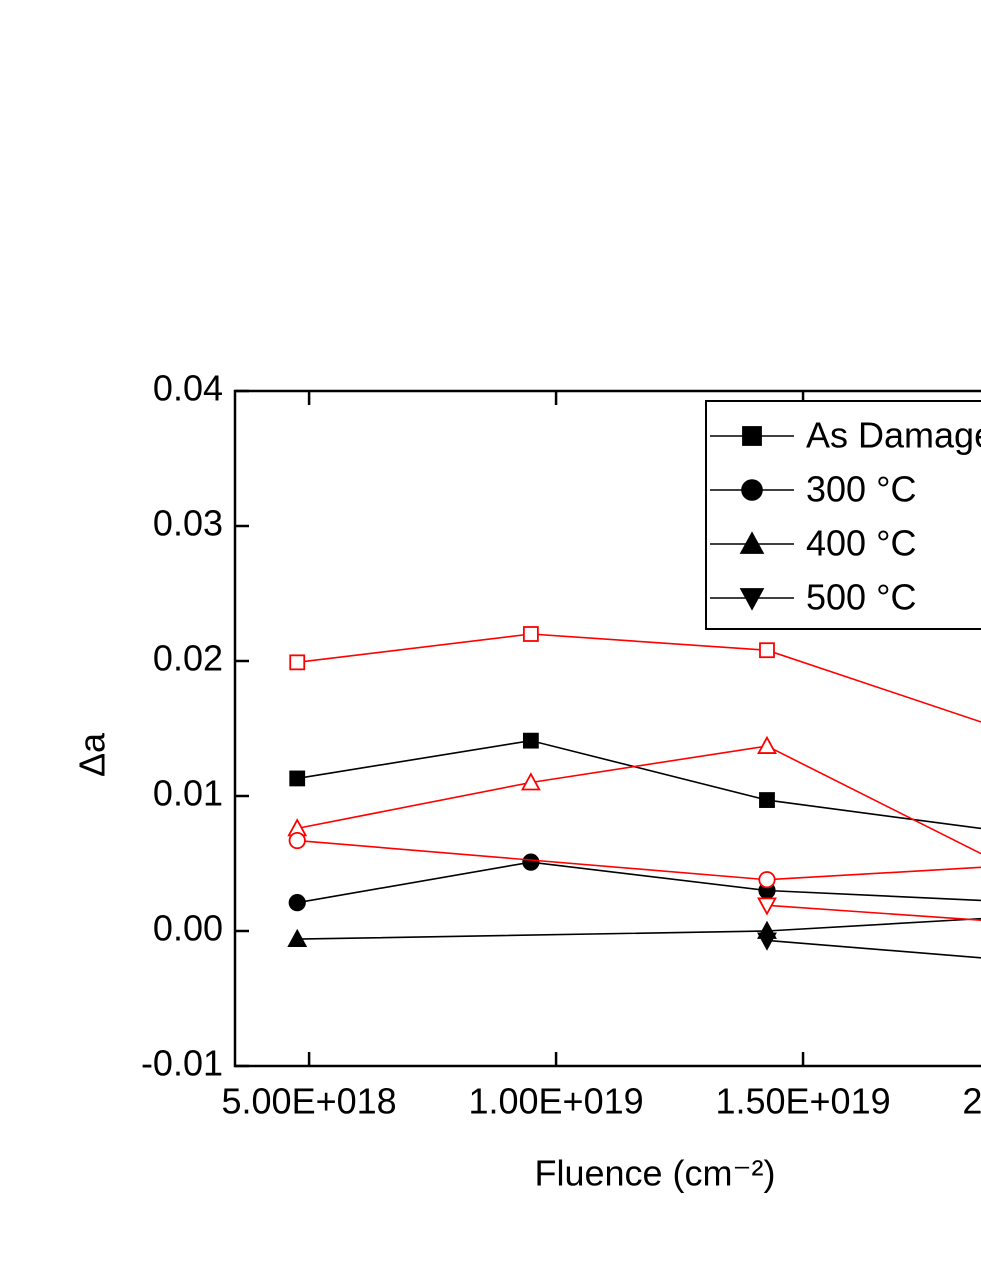  Describe the element at coordinates (188, 928) in the screenshot. I see `y-tick-label: 0.00` at that location.